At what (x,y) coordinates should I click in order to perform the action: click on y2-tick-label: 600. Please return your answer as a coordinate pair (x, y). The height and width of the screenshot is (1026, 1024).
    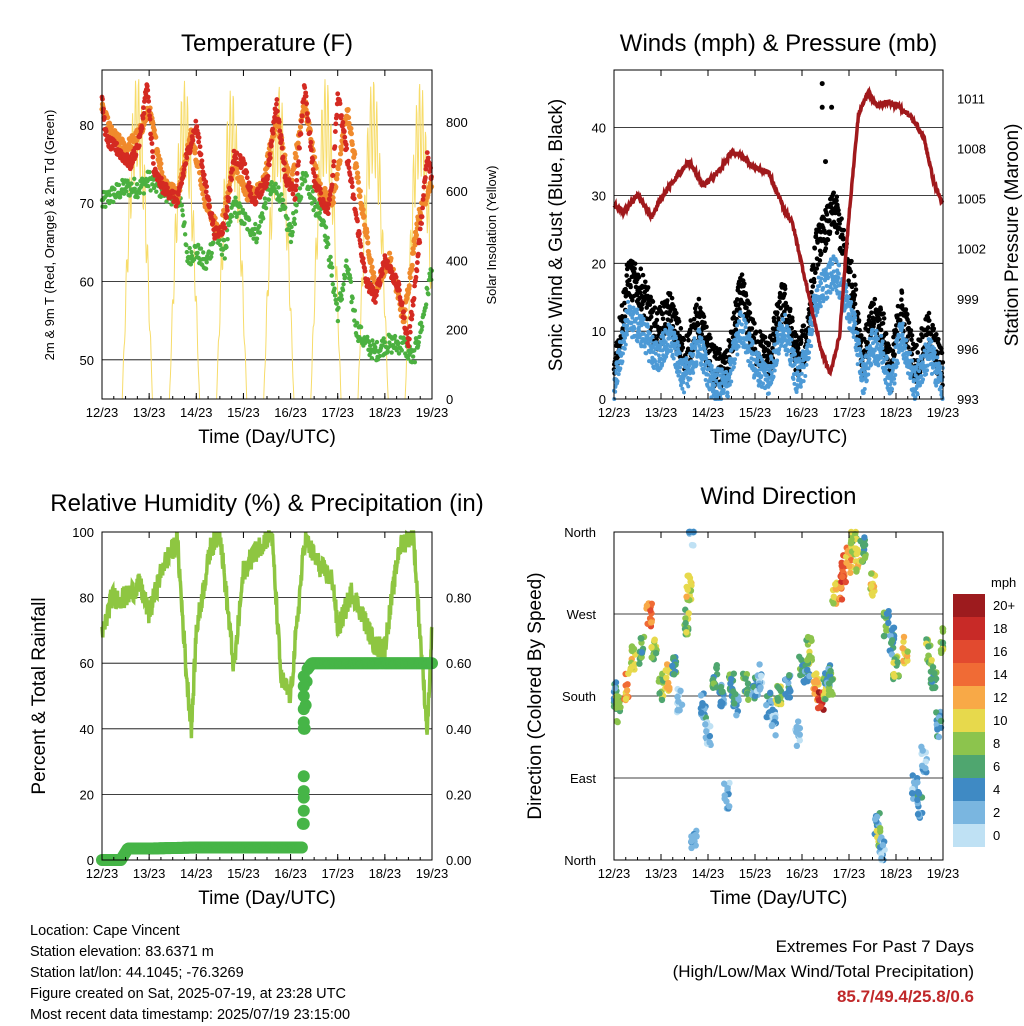
    Looking at the image, I should click on (457, 191).